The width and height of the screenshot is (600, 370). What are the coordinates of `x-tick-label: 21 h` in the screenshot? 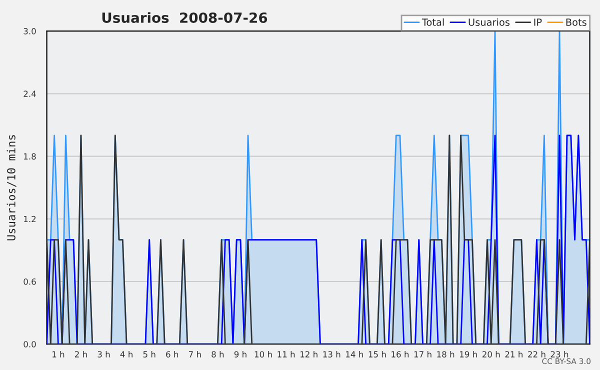 It's located at (513, 354).